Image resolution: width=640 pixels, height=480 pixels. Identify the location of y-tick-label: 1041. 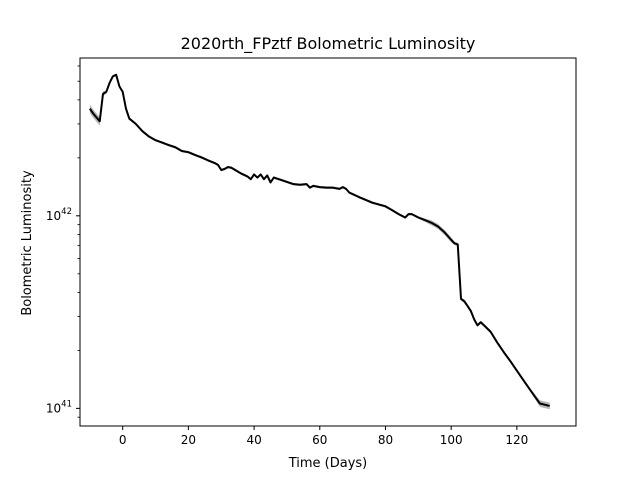
(59, 407).